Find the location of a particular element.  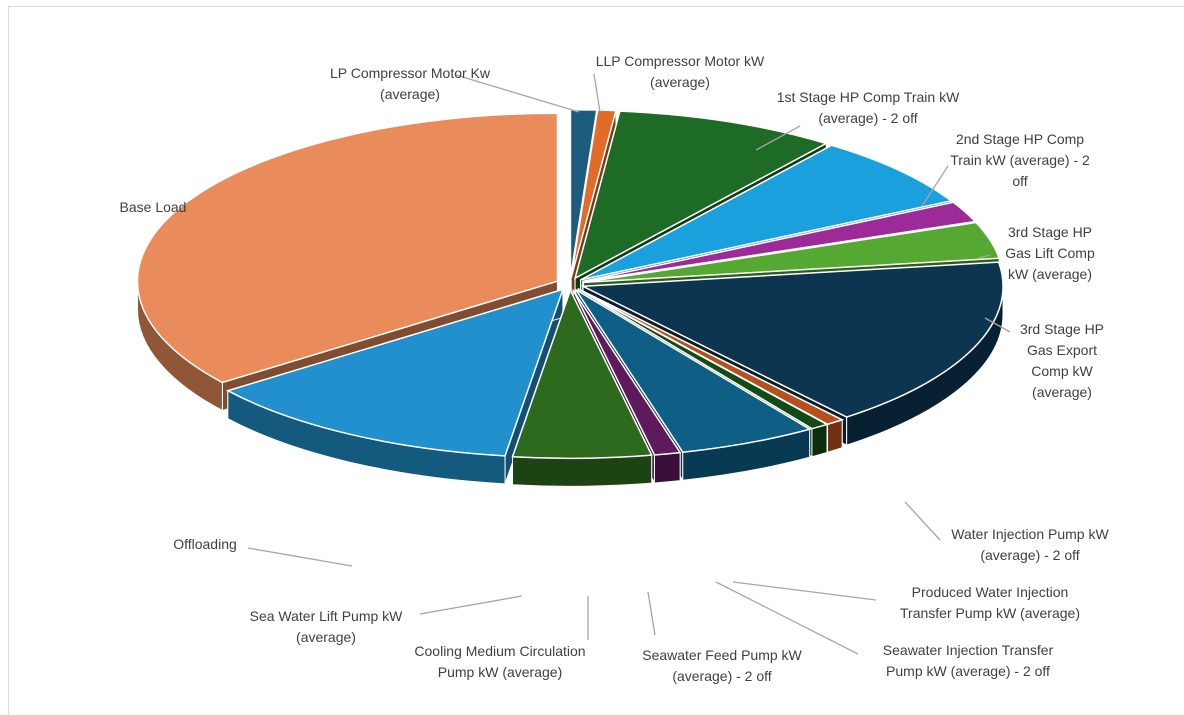

slice-label: LLP Compressor Motor kW (average) is located at coordinates (680, 71).